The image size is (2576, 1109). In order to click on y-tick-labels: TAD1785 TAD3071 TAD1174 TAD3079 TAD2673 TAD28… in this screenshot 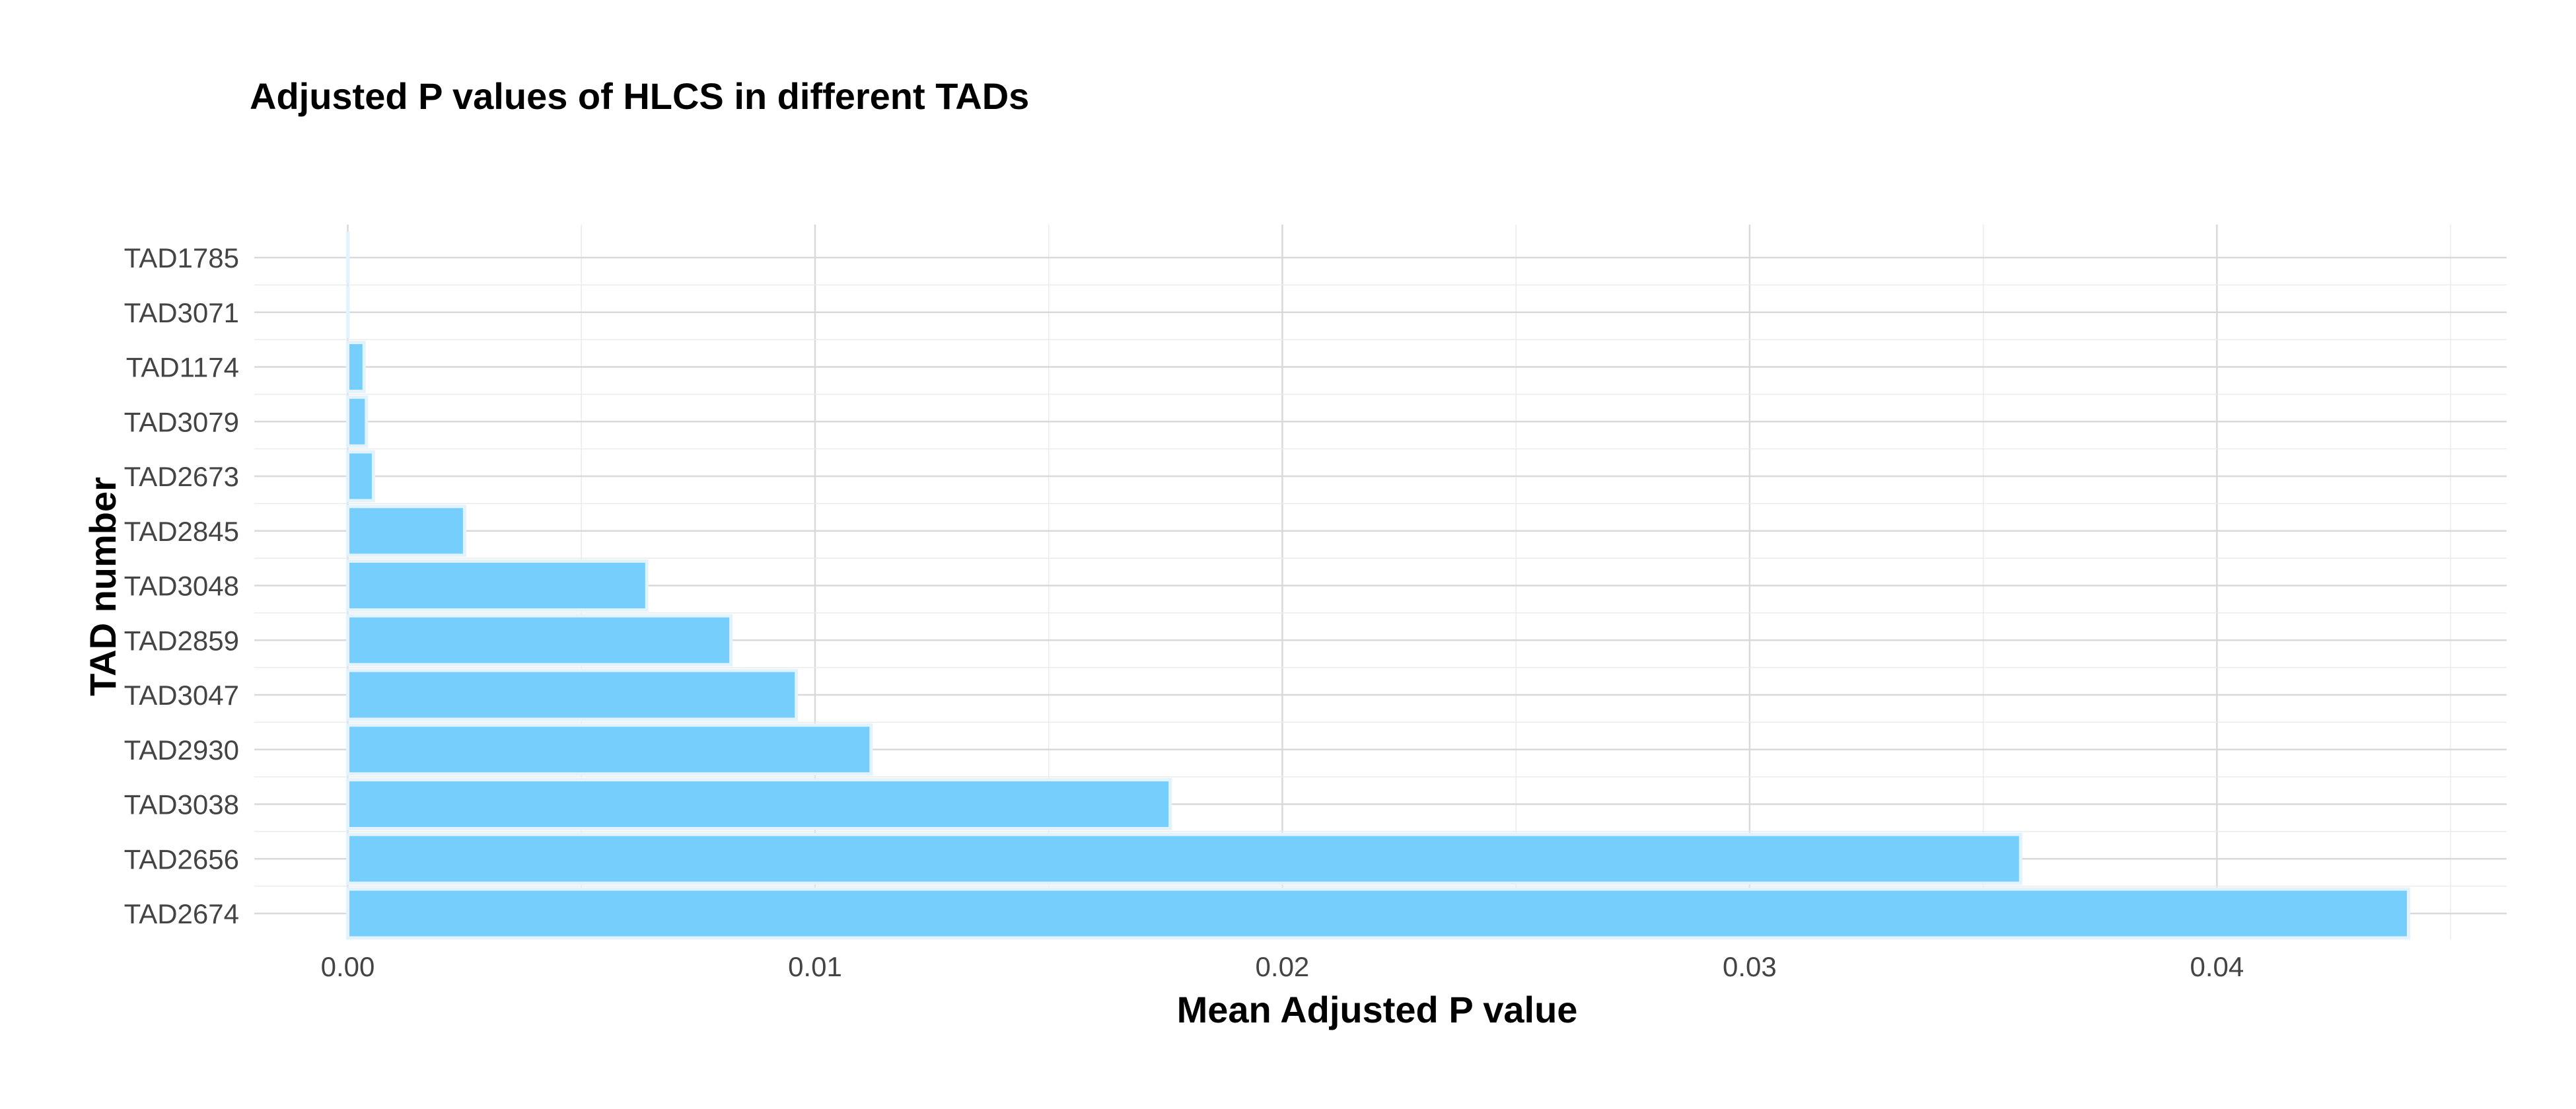, I will do `click(182, 585)`.